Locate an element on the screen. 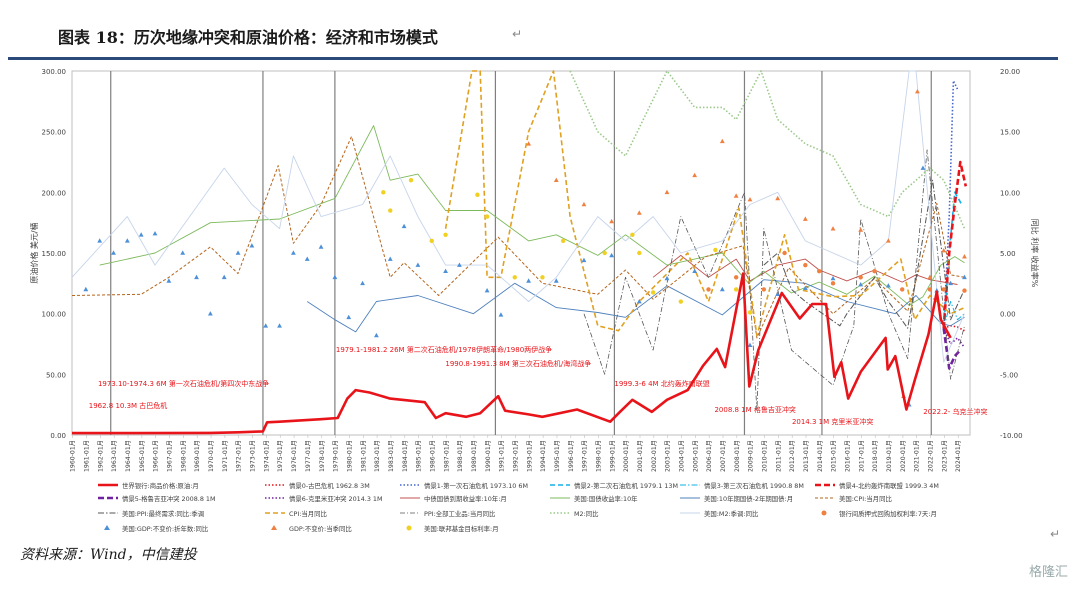 The width and height of the screenshot is (1080, 589). x-tick-label: 1970-01月 is located at coordinates (211, 456).